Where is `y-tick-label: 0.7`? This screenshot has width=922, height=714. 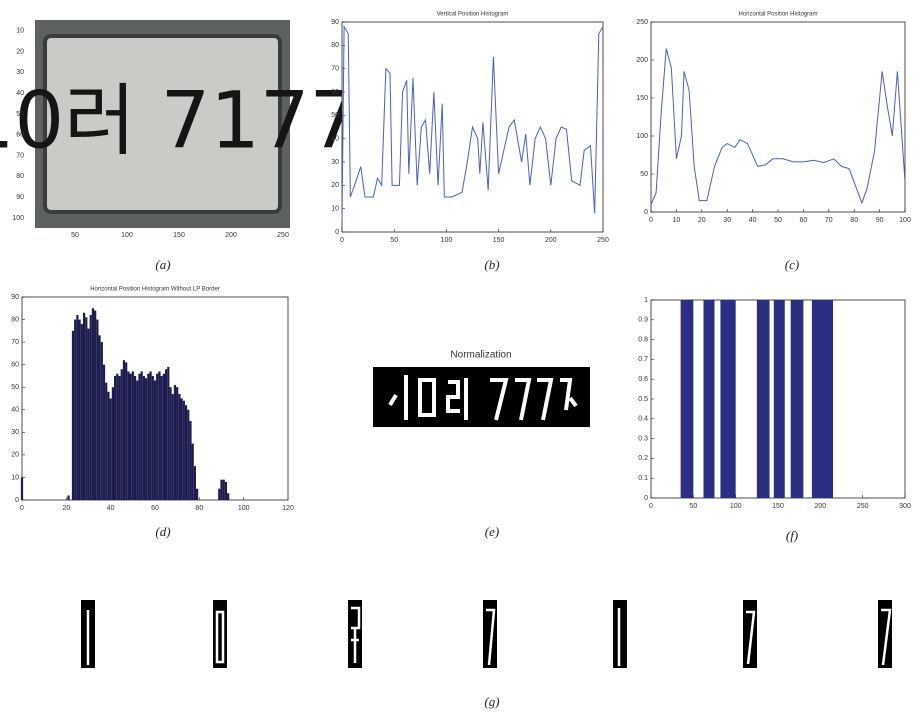
y-tick-label: 0.7 is located at coordinates (643, 359).